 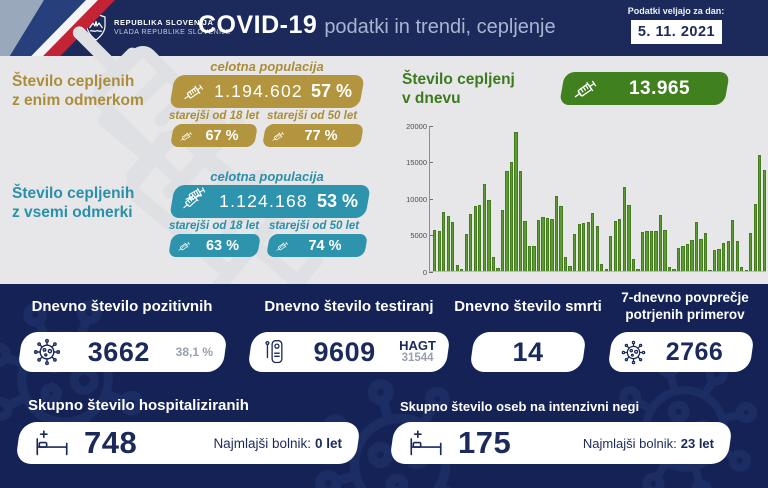 I want to click on seven-day-average-title: 7-dnevno povprečje potrjenih primerov, so click(x=685, y=306).